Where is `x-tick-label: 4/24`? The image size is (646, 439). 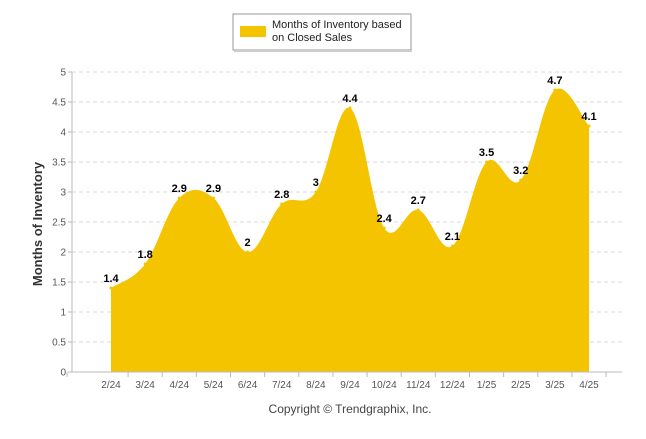
x-tick-label: 4/24 is located at coordinates (180, 385).